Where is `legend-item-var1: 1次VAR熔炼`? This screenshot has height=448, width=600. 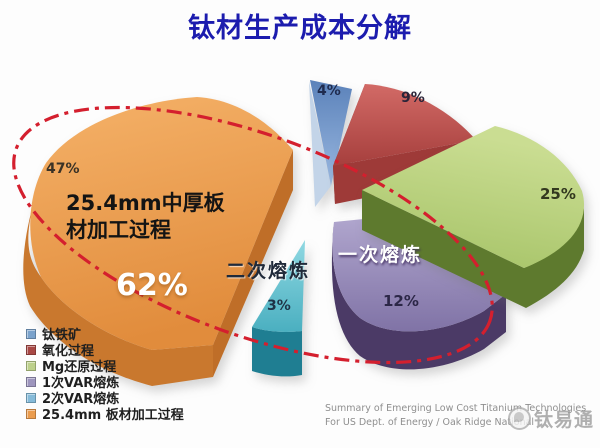 legend-item-var1: 1次VAR熔炼 is located at coordinates (105, 383).